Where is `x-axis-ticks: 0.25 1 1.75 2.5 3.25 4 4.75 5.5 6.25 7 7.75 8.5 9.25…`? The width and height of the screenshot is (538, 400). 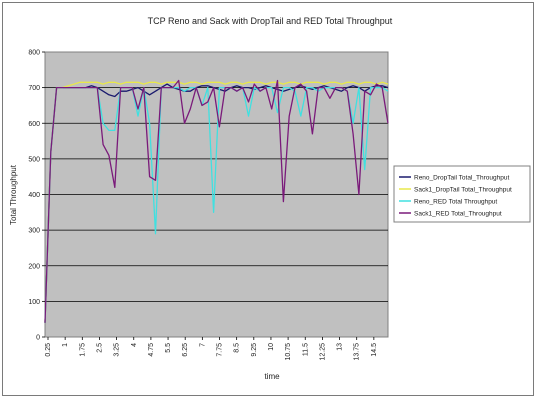
x-axis-ticks: 0.25 1 1.75 2.5 3.25 4 4.75 5.5 6.25 7 7.75 8.5 9.25… is located at coordinates (211, 349).